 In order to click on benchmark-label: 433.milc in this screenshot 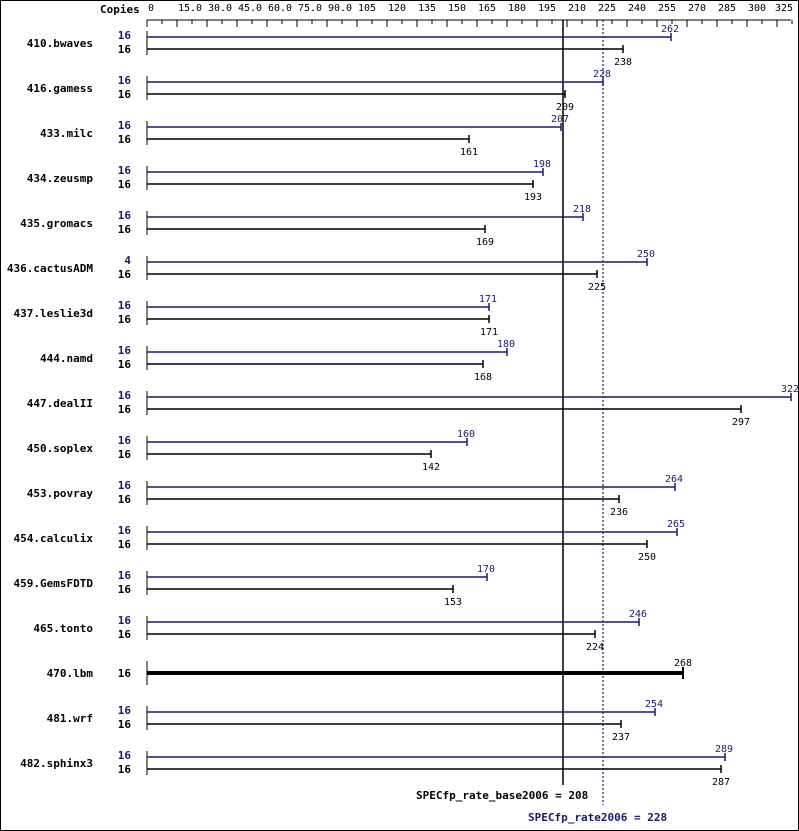, I will do `click(66, 133)`.